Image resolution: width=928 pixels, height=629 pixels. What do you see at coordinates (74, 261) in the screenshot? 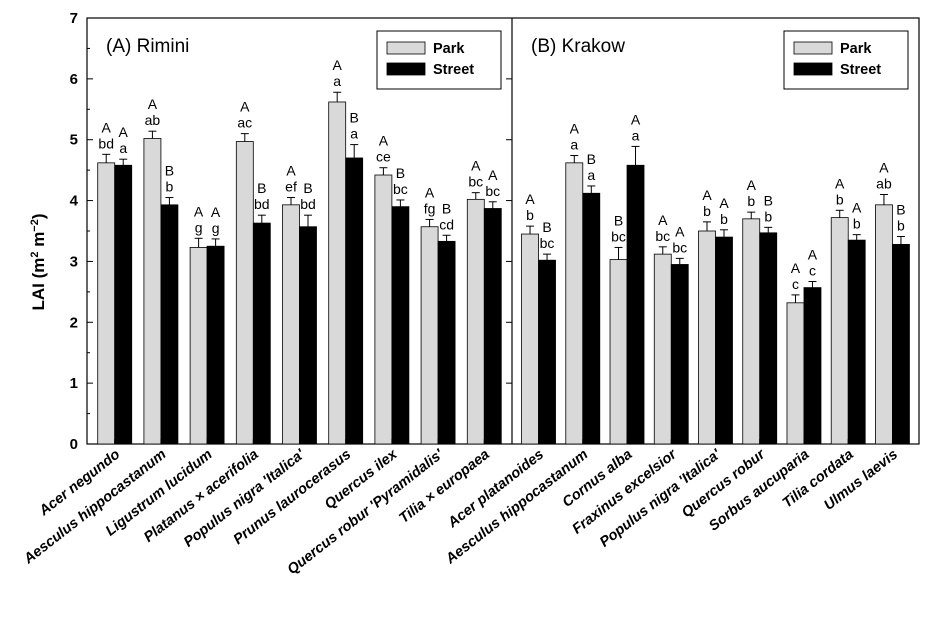
I see `y-tick-label: 3` at bounding box center [74, 261].